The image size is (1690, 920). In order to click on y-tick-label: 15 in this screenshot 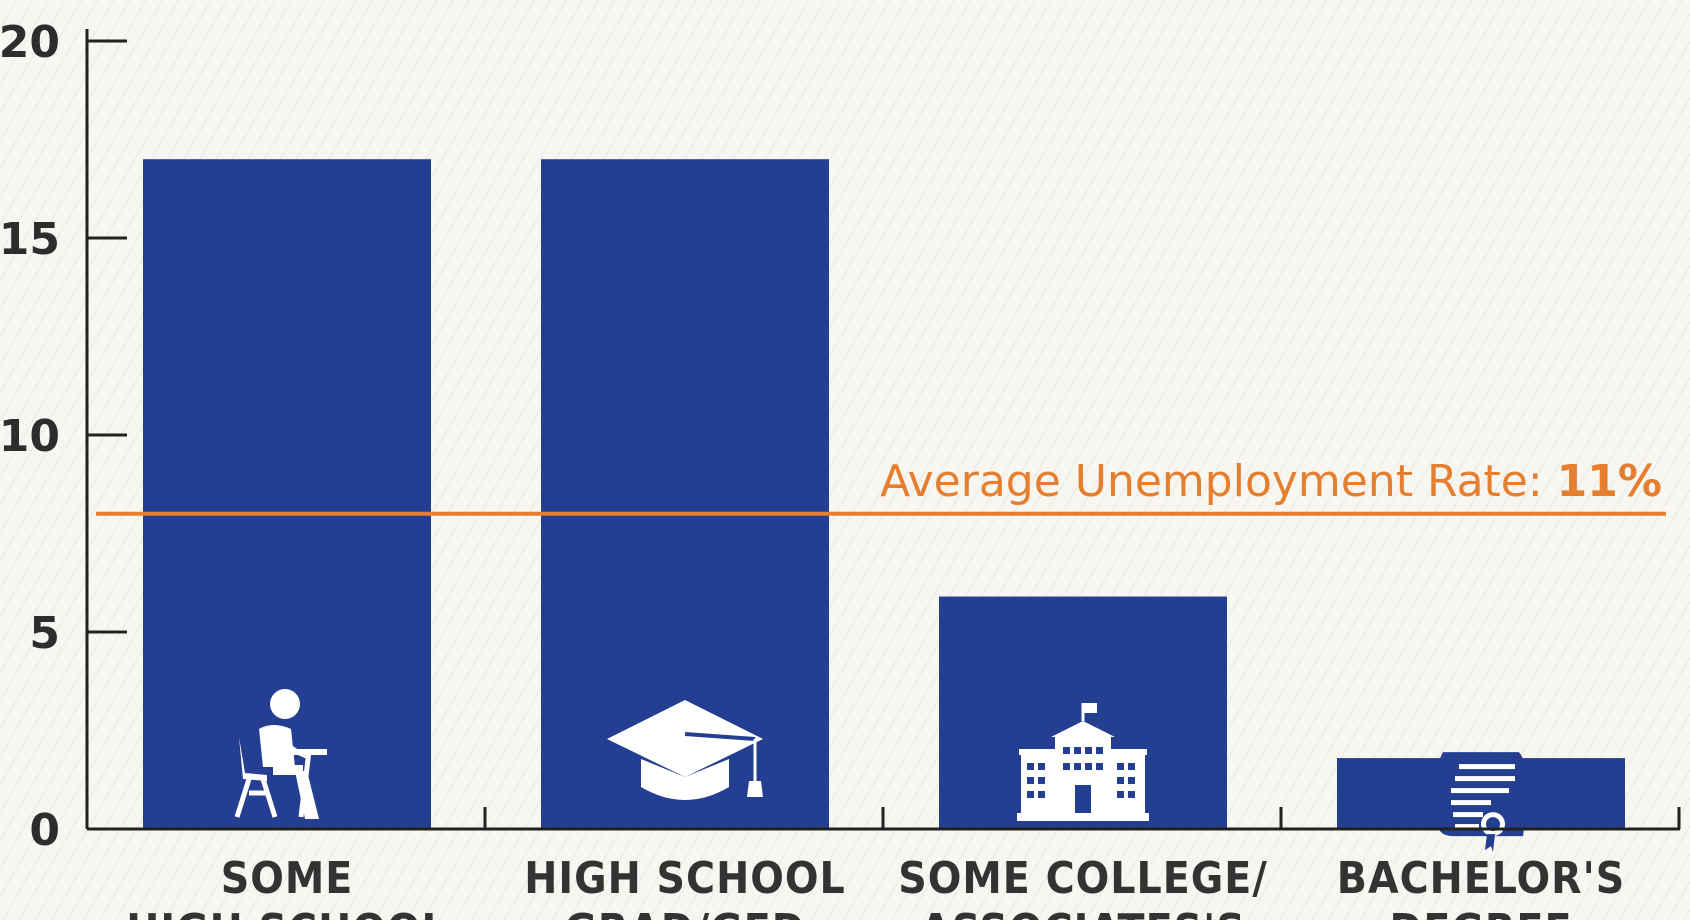, I will do `click(30, 239)`.